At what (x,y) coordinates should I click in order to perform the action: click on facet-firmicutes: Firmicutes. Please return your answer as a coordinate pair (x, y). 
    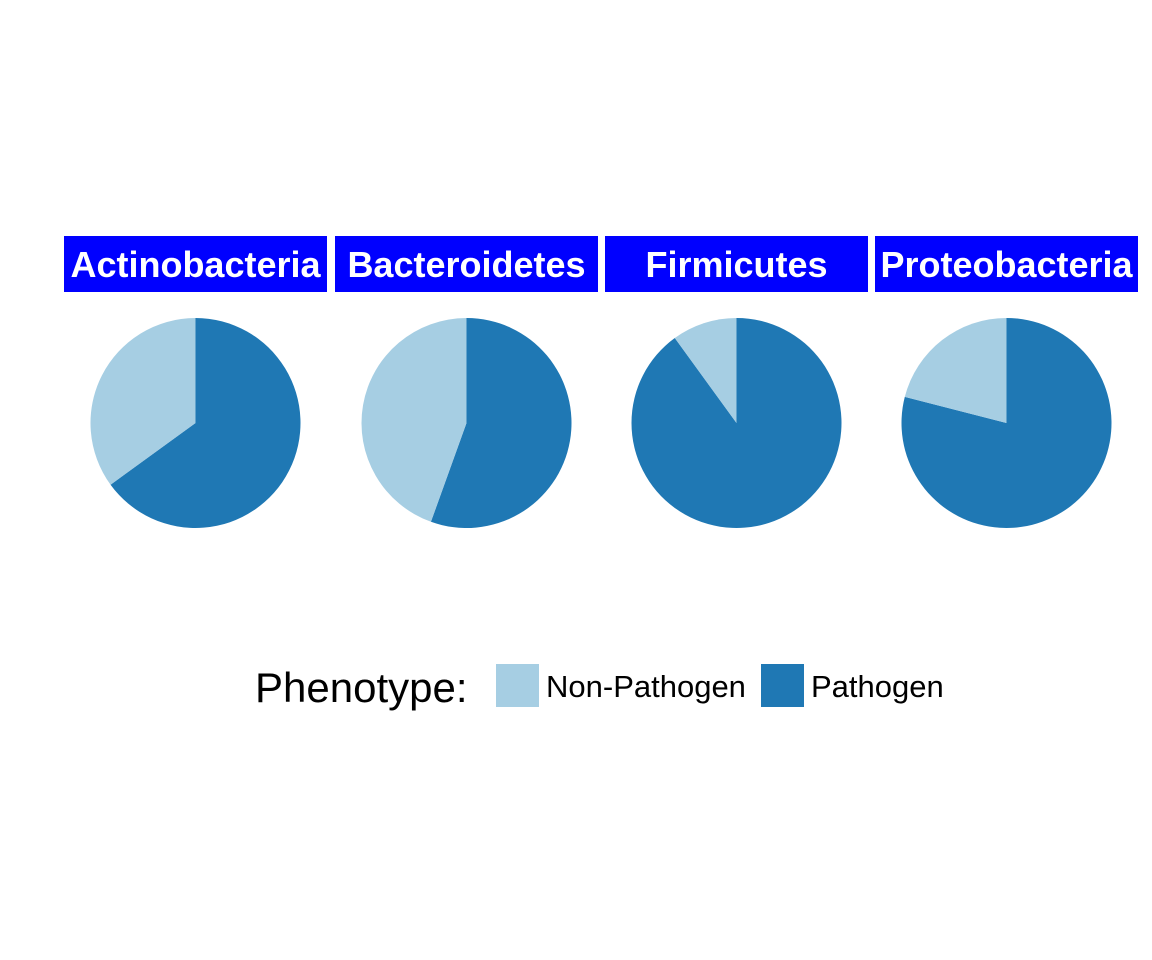
    Looking at the image, I should click on (736, 382).